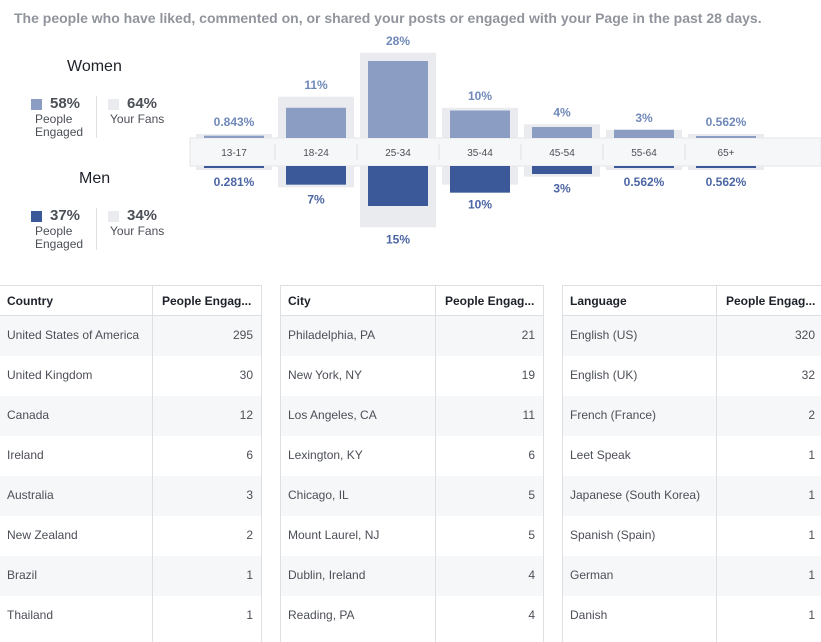 This screenshot has height=642, width=821. Describe the element at coordinates (130, 336) in the screenshot. I see `table-row: United States of America 295` at that location.